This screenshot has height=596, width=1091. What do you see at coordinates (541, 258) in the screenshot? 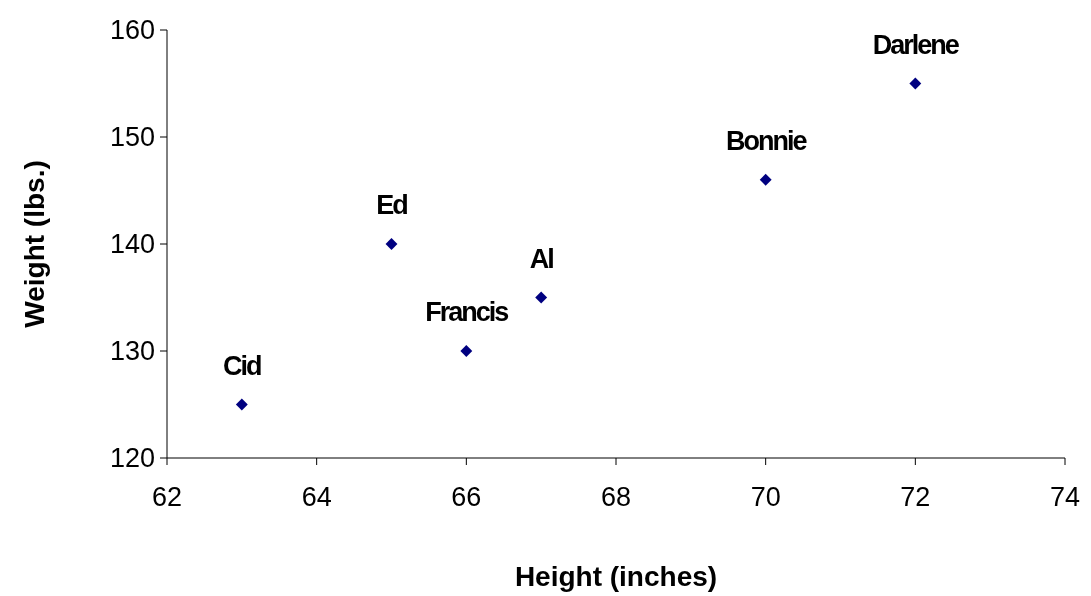
I see `annotation: Al` at bounding box center [541, 258].